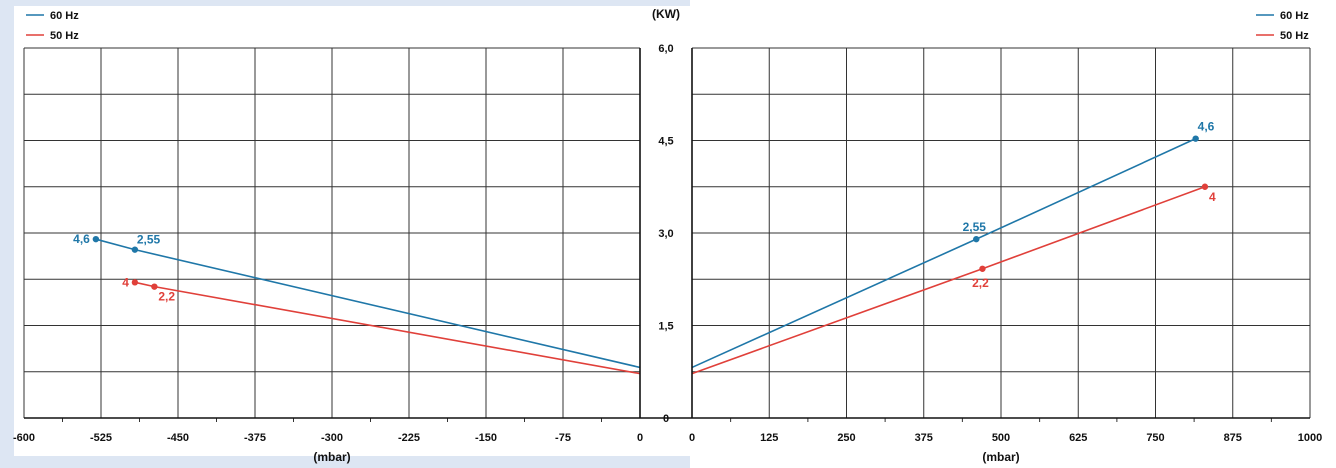 This screenshot has width=1336, height=468. What do you see at coordinates (64, 16) in the screenshot?
I see `left-legend-label: 60 Hz` at bounding box center [64, 16].